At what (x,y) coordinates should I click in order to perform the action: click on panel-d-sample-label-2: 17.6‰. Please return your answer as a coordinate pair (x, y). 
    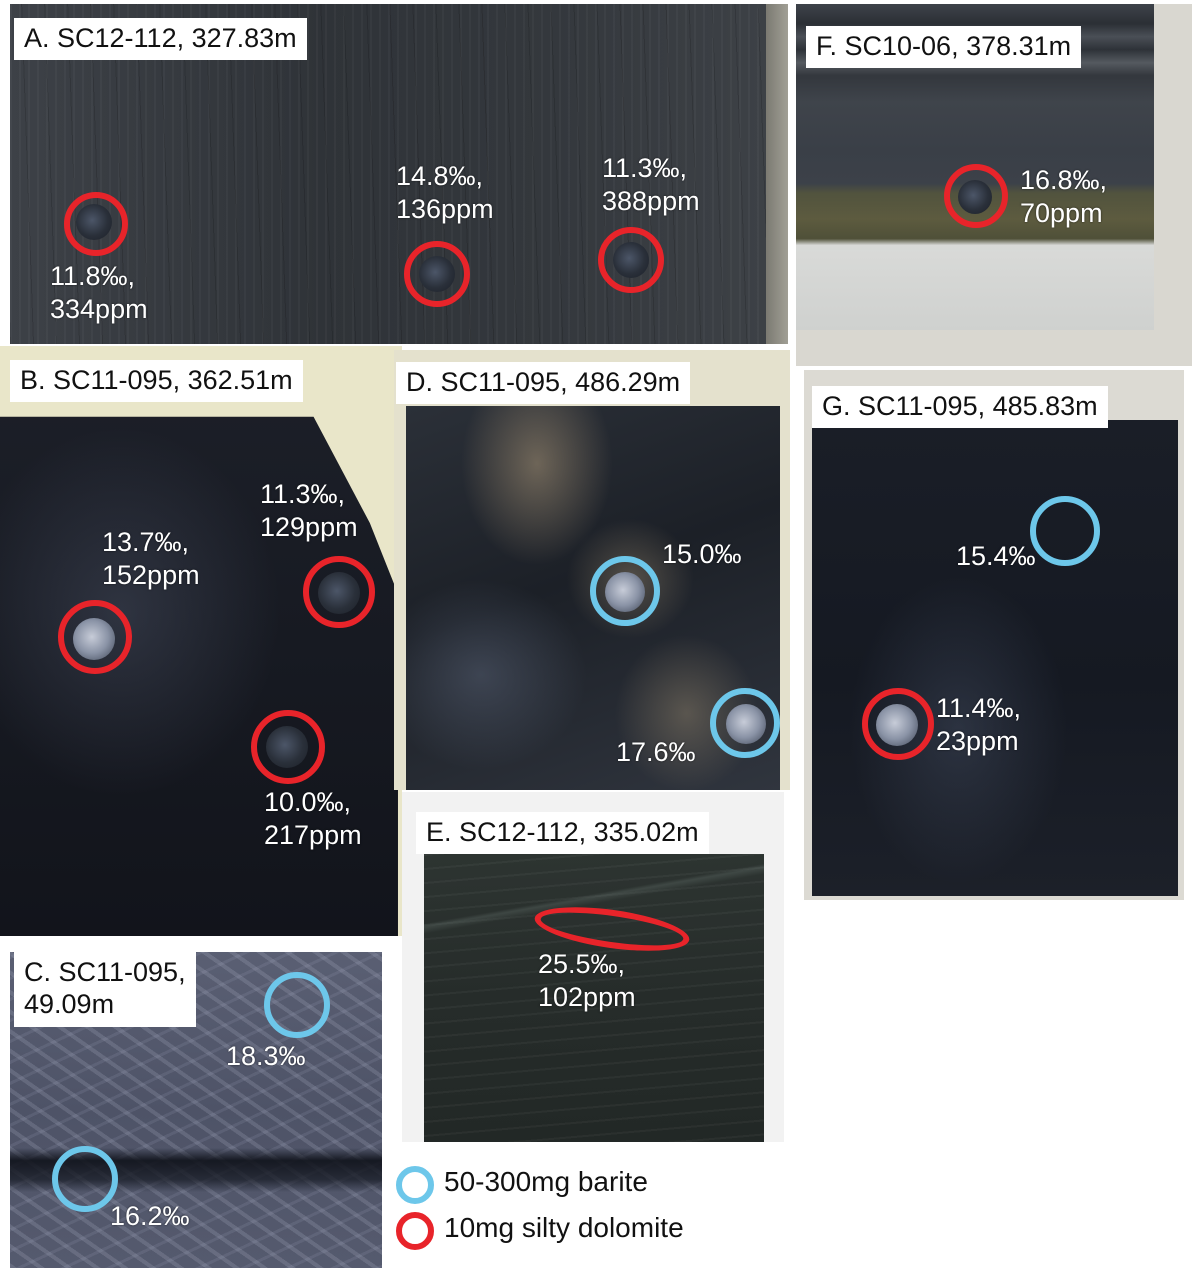
    Looking at the image, I should click on (656, 752).